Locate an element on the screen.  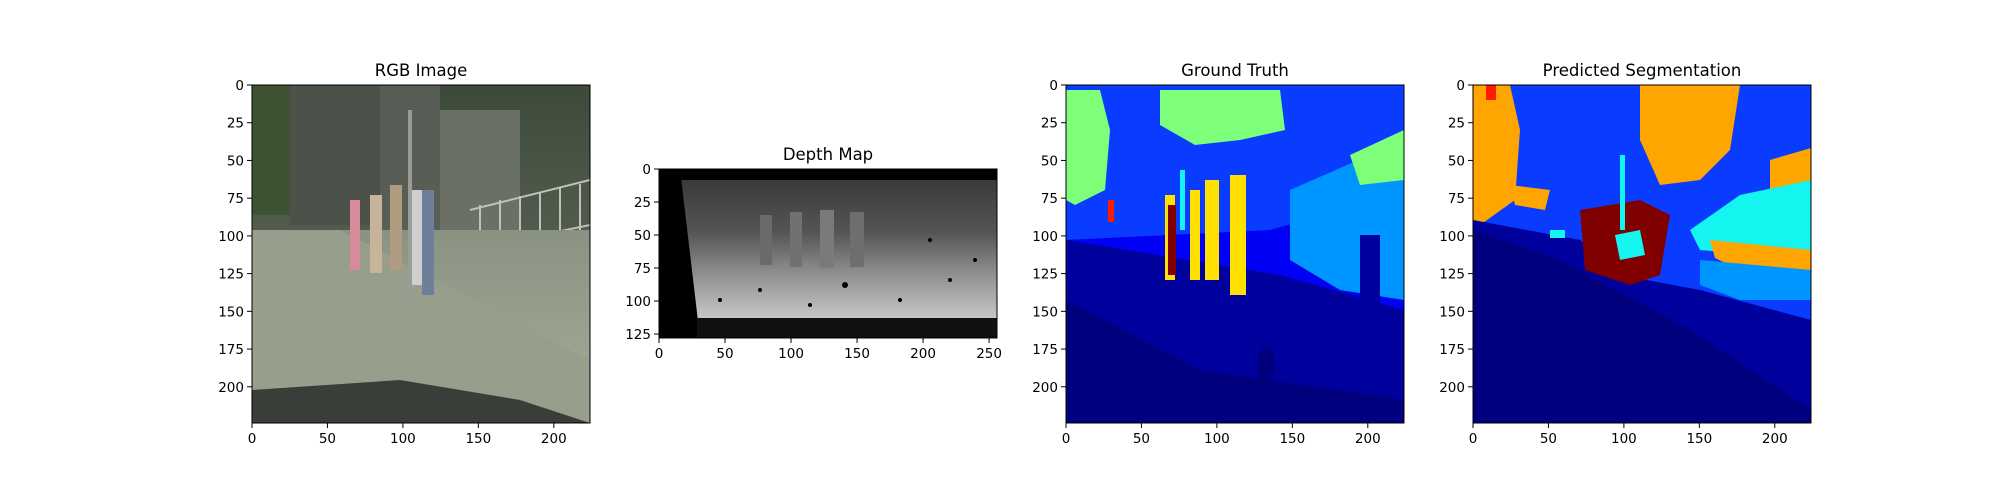
ground-truth-axes: 0 50 100 150 200 0 25 50 75 100 125 150 175 200 is located at coordinates (1206, 262).